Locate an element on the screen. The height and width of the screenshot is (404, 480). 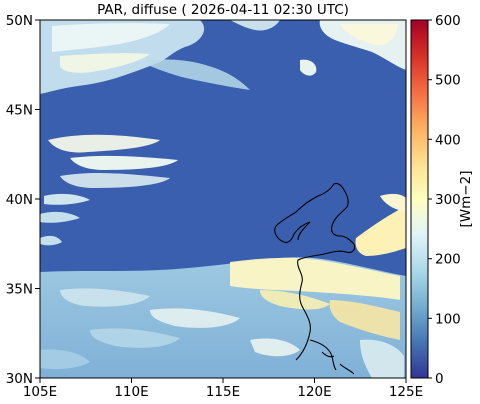
lat-tick-label: 50N is located at coordinates (19, 21).